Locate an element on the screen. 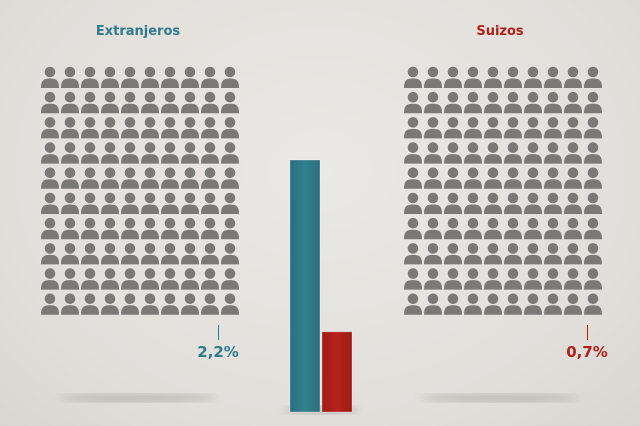 This screenshot has width=640, height=426. bar-extranjeros is located at coordinates (305, 286).